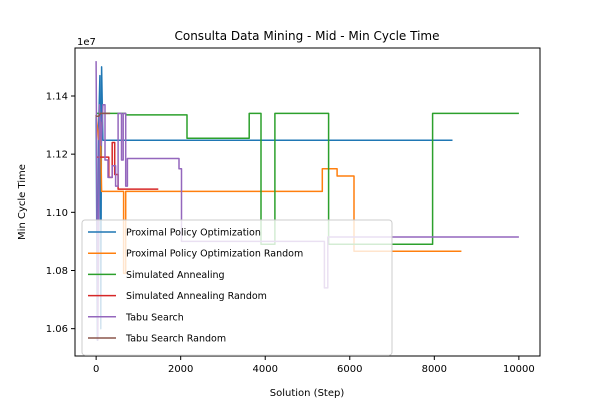 This screenshot has height=400, width=600. Describe the element at coordinates (307, 393) in the screenshot. I see `x-axis-label: Solution (Step)` at that location.